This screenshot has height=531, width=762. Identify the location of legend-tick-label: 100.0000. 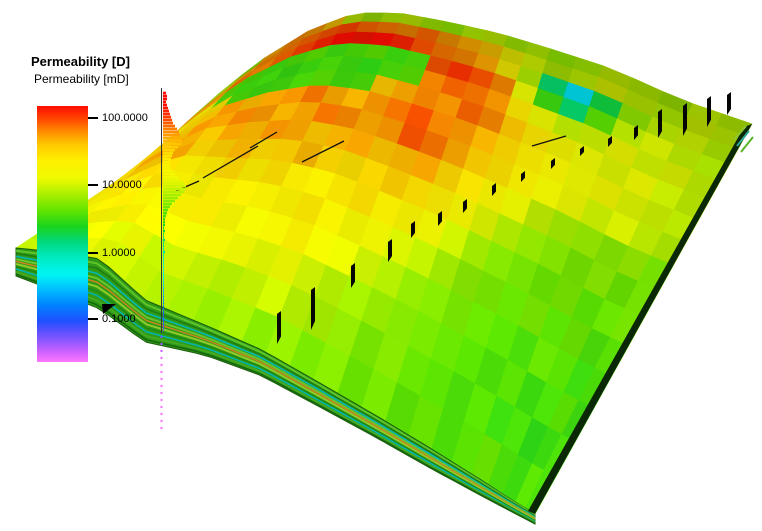
(125, 118).